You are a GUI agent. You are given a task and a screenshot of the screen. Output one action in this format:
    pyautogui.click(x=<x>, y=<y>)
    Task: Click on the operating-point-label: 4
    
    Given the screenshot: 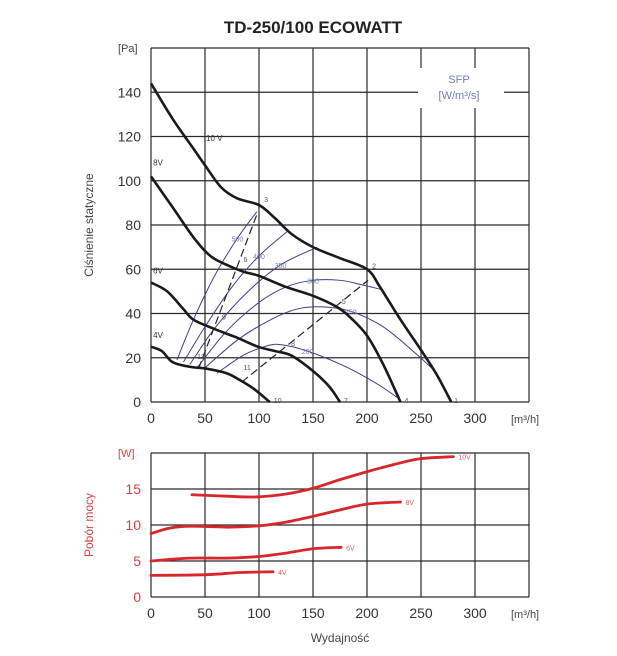 What is the action you would take?
    pyautogui.click(x=406, y=401)
    